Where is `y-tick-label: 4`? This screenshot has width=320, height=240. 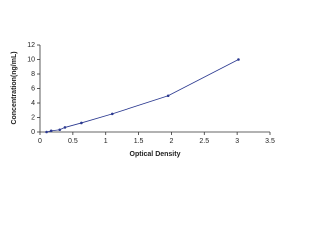 y-tick-label: 4 is located at coordinates (33, 103).